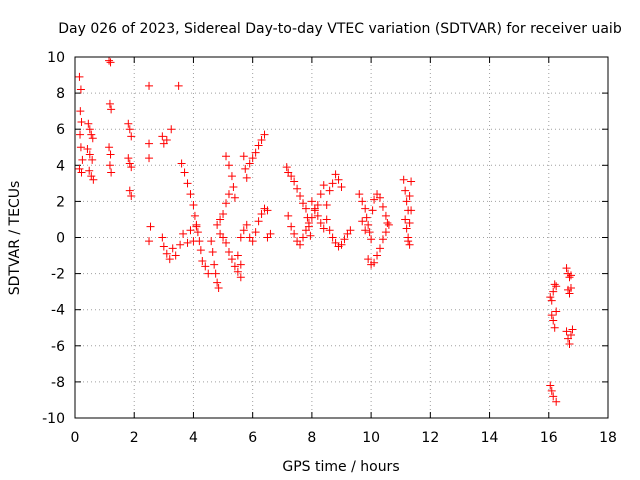 This screenshot has height=480, width=640. Describe the element at coordinates (490, 438) in the screenshot. I see `x-tick-label: 14` at that location.